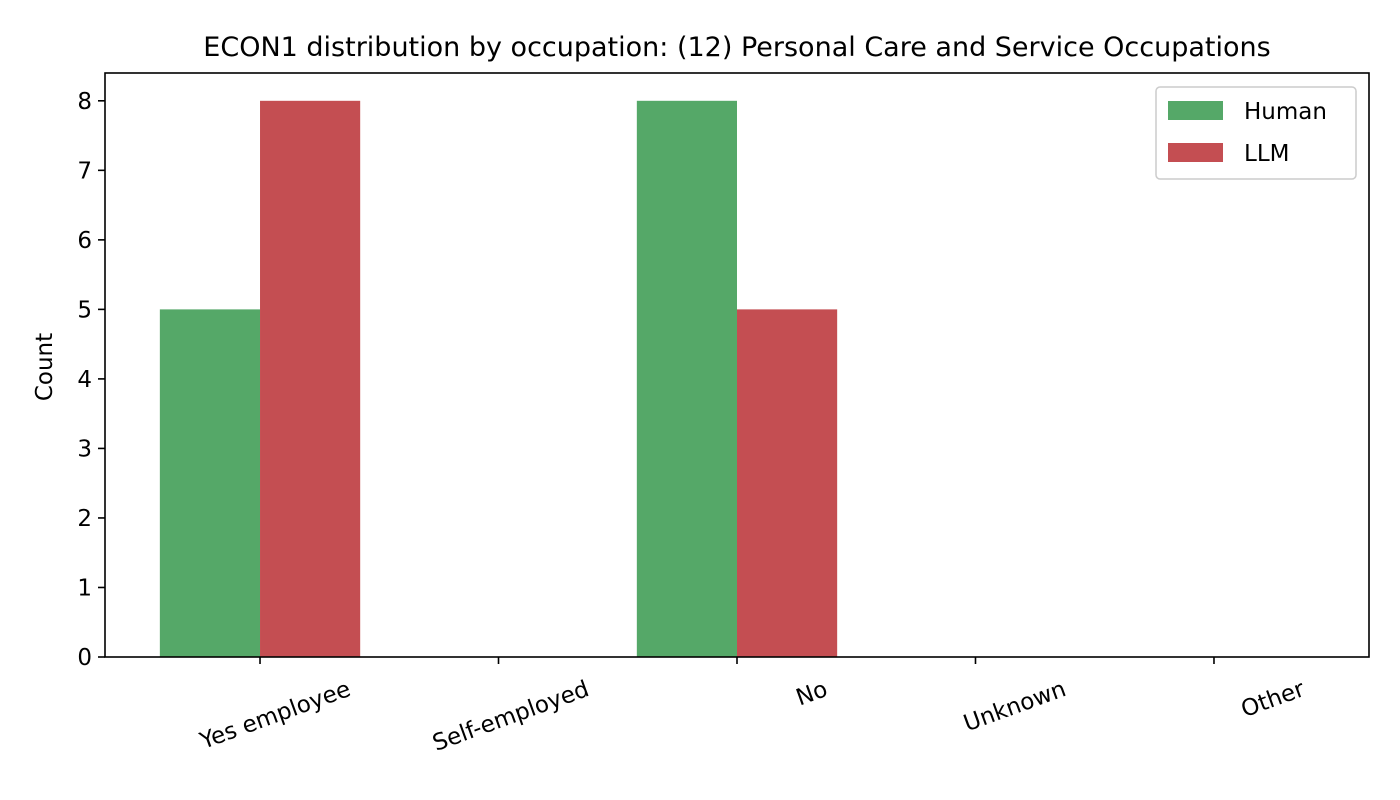  What do you see at coordinates (84, 171) in the screenshot?
I see `y-tick-label: 7` at bounding box center [84, 171].